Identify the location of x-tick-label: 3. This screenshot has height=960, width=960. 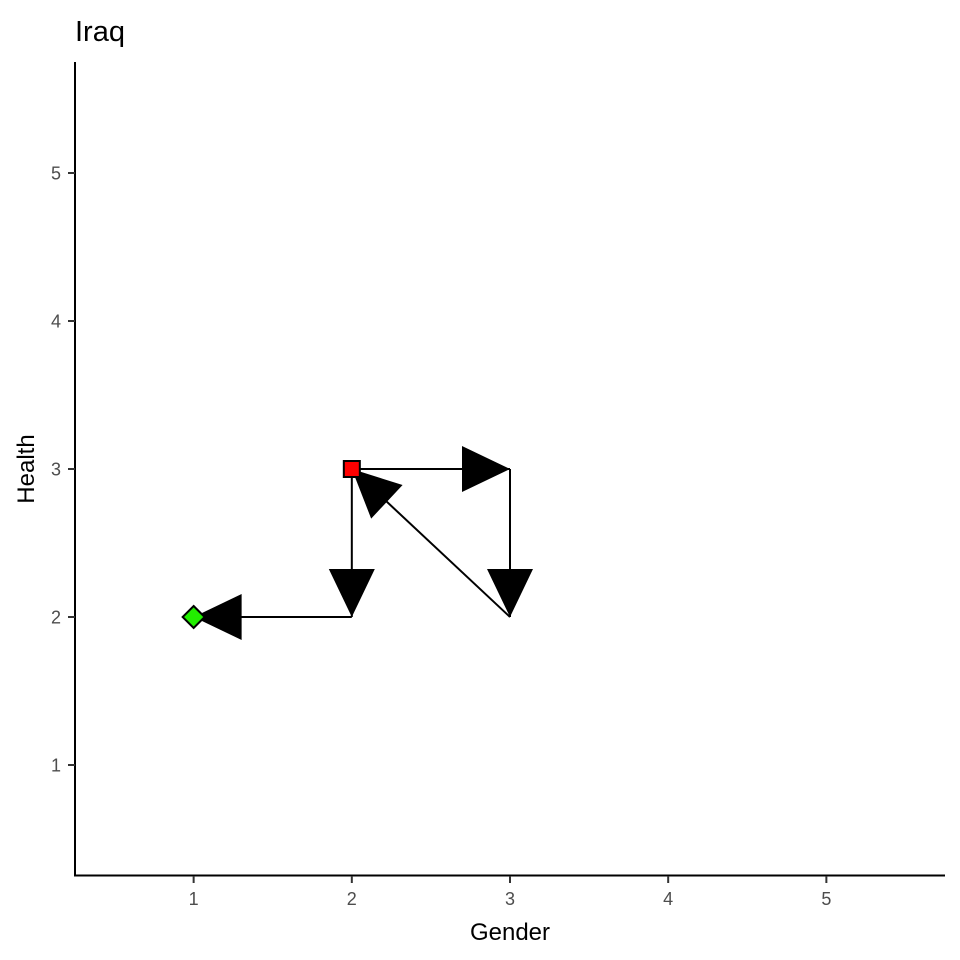
(510, 899).